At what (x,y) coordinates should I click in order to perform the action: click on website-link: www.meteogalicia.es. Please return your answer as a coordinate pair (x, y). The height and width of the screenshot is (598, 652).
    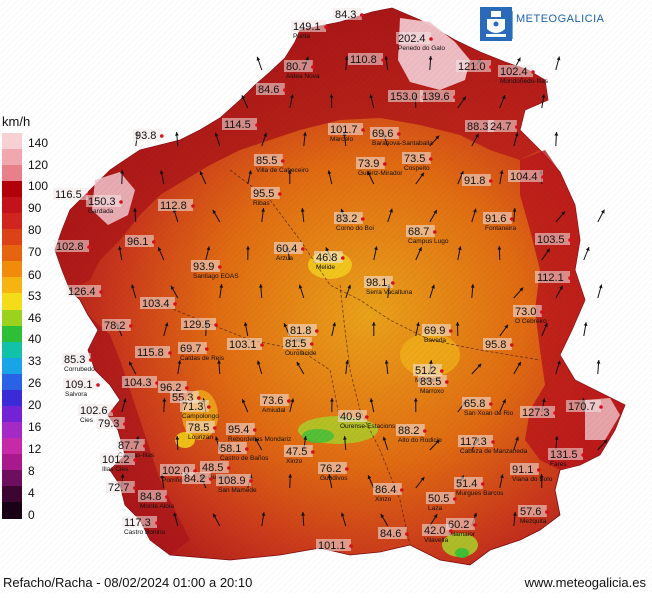
    Looking at the image, I should click on (585, 582).